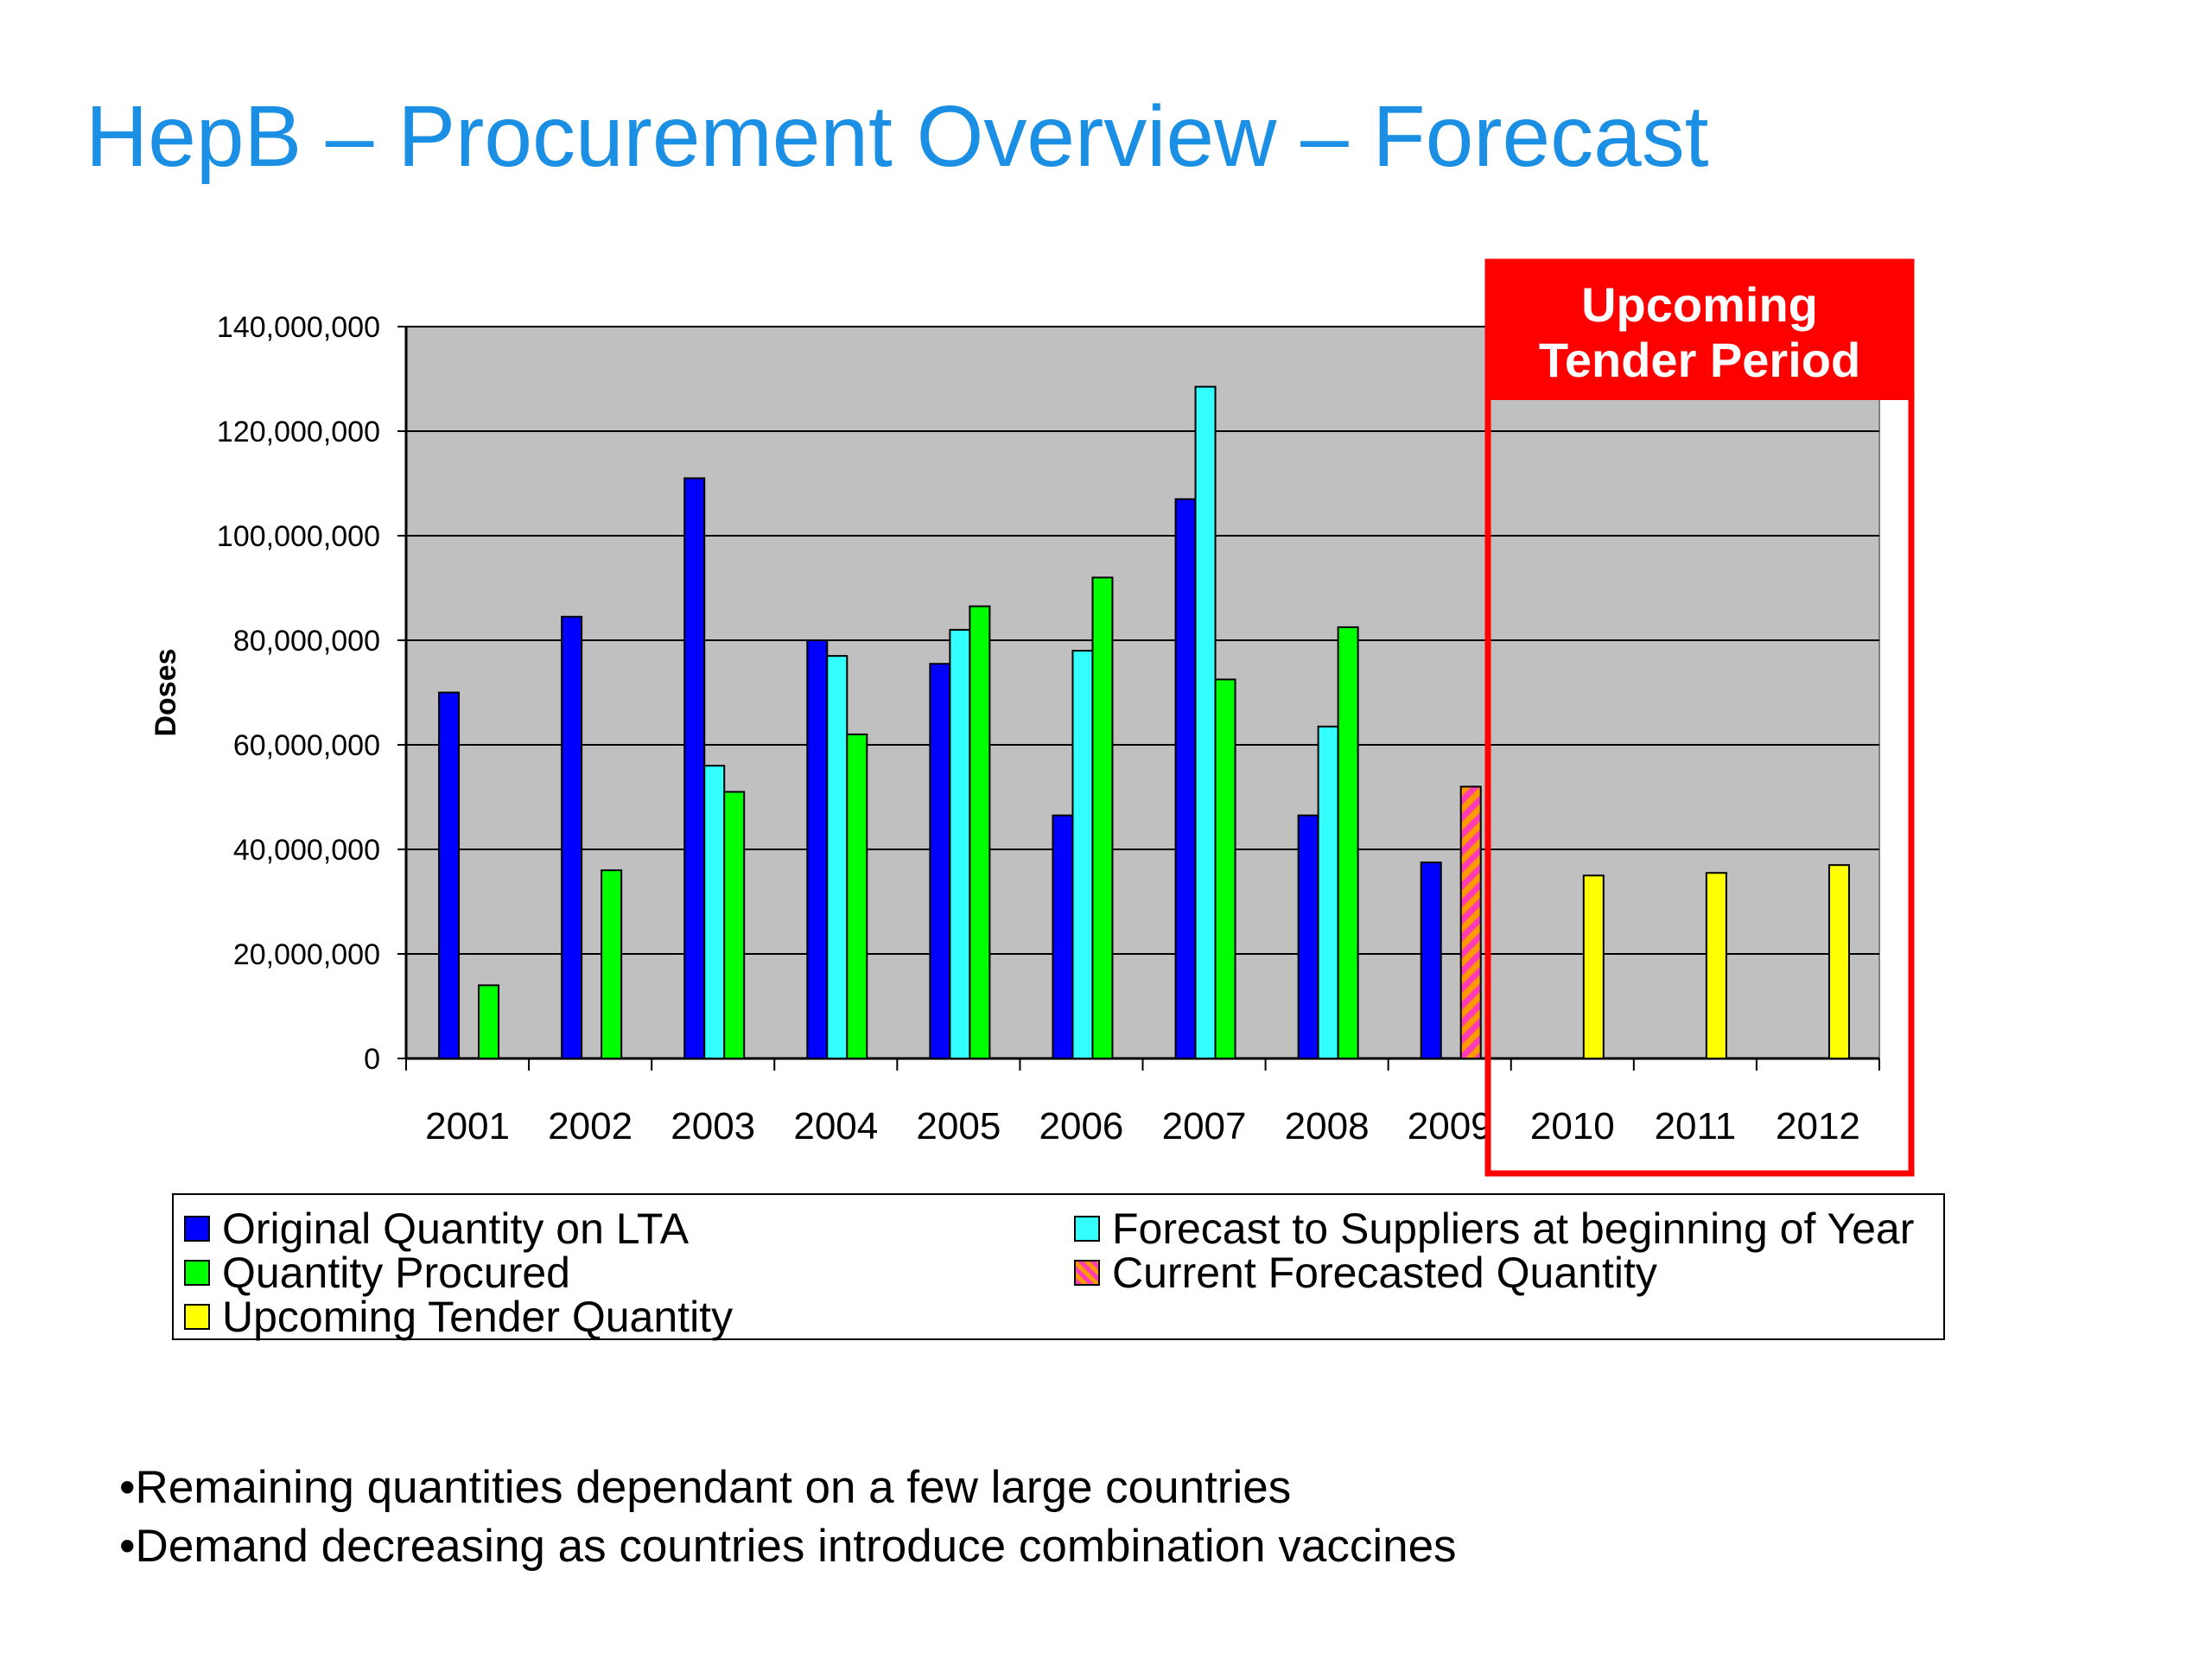  What do you see at coordinates (1081, 1126) in the screenshot?
I see `x-tick-label: 2006` at bounding box center [1081, 1126].